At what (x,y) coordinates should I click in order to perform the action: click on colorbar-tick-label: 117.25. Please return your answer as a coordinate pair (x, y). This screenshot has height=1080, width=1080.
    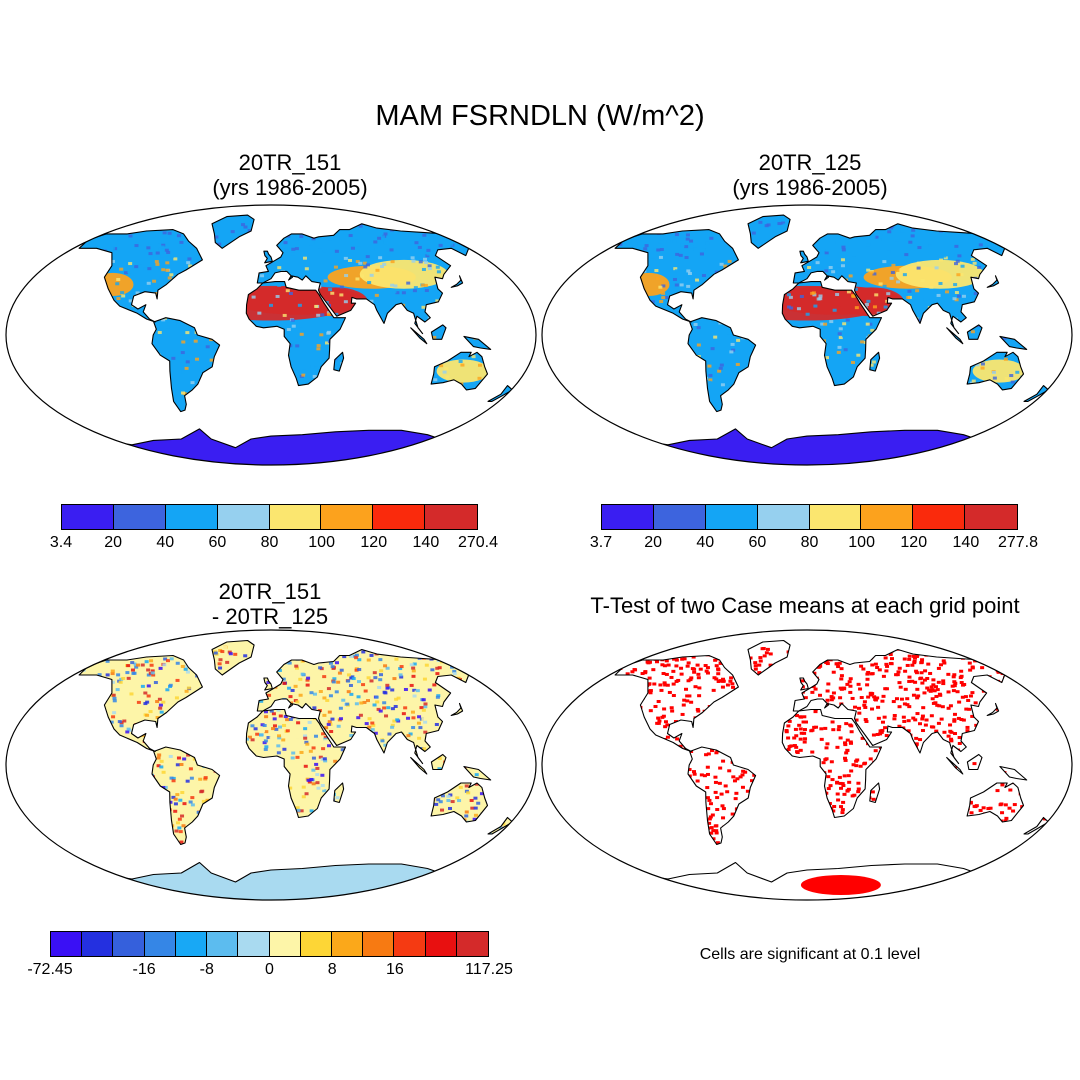
    Looking at the image, I should click on (489, 969).